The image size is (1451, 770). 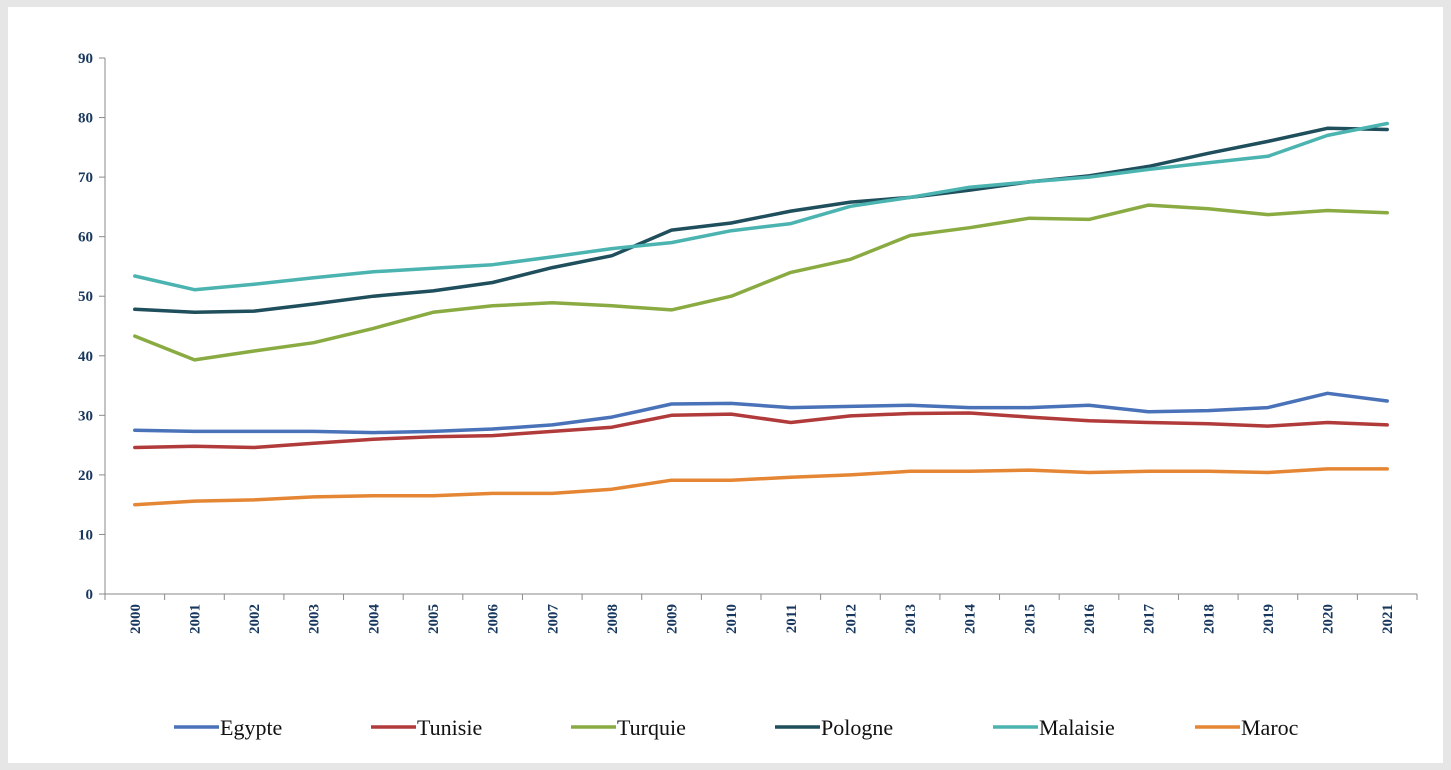 What do you see at coordinates (553, 619) in the screenshot?
I see `x-tick-label: 2007` at bounding box center [553, 619].